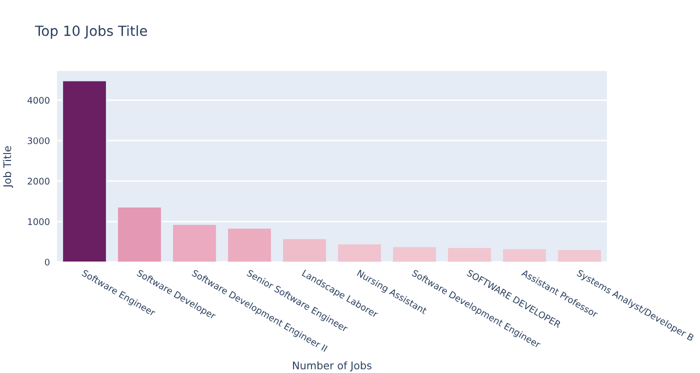 Image resolution: width=700 pixels, height=373 pixels. I want to click on y-axis-title: Job Title, so click(8, 167).